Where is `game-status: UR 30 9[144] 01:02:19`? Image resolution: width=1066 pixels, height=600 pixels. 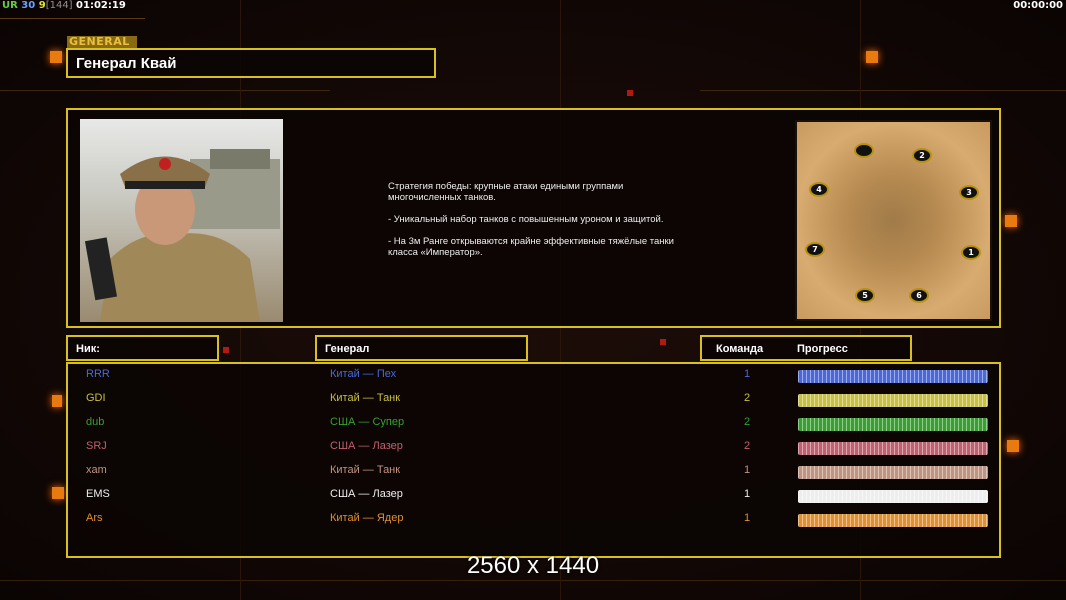 game-status: UR 30 9[144] 01:02:19 is located at coordinates (64, 5).